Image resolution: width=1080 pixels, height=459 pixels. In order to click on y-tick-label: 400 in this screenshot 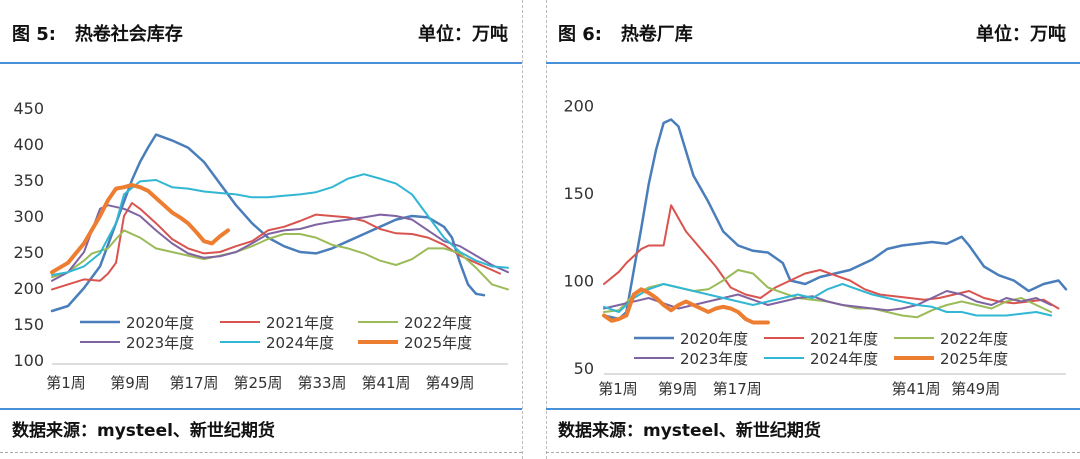, I will do `click(28, 144)`.